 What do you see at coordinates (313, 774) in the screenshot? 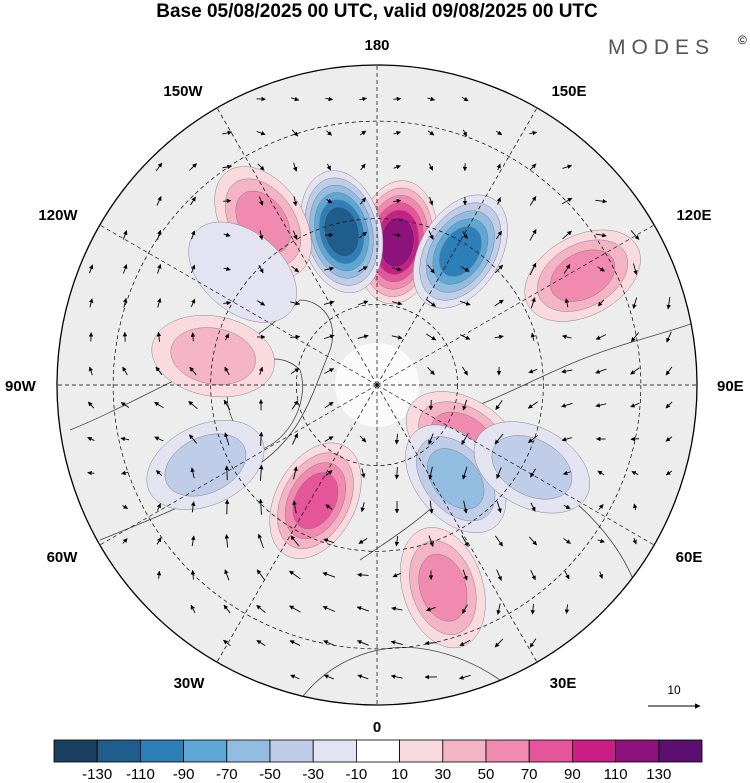
I see `colorbar-tick-label: -30` at bounding box center [313, 774].